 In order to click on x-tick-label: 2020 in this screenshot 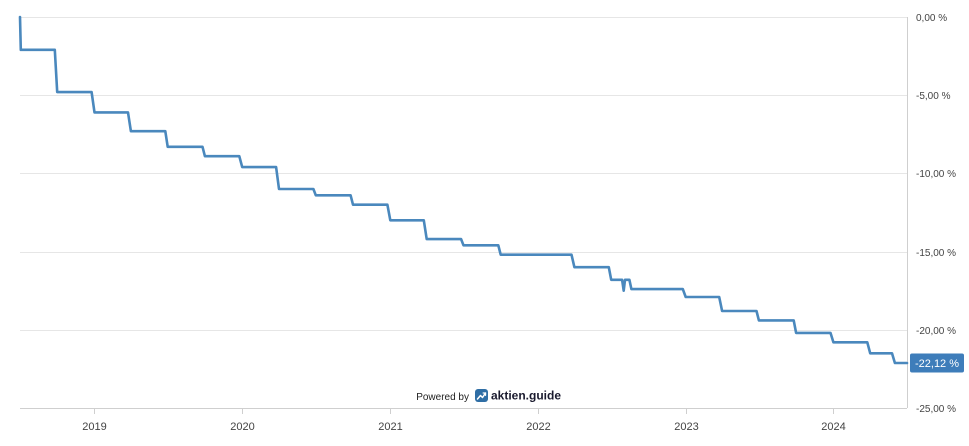, I will do `click(242, 427)`.